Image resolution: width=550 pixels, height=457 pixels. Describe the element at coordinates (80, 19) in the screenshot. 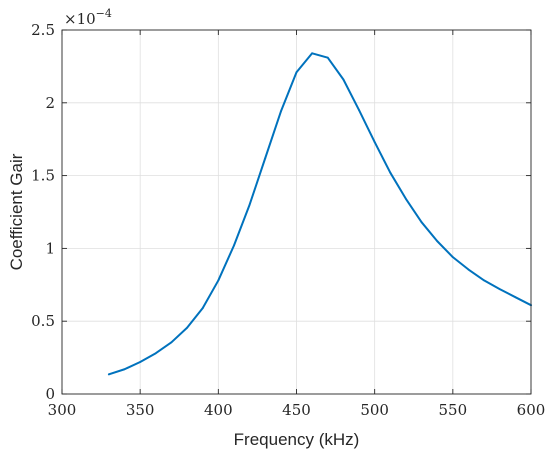

I see `y-axis-exponent-base: ×10` at that location.